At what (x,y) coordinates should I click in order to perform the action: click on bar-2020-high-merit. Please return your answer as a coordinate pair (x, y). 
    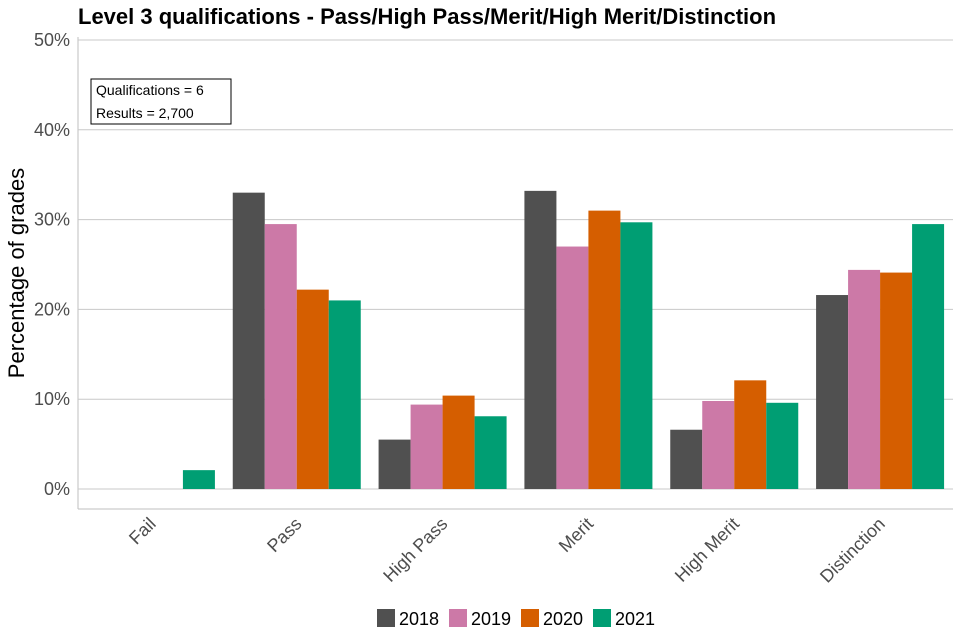
    Looking at the image, I should click on (750, 434).